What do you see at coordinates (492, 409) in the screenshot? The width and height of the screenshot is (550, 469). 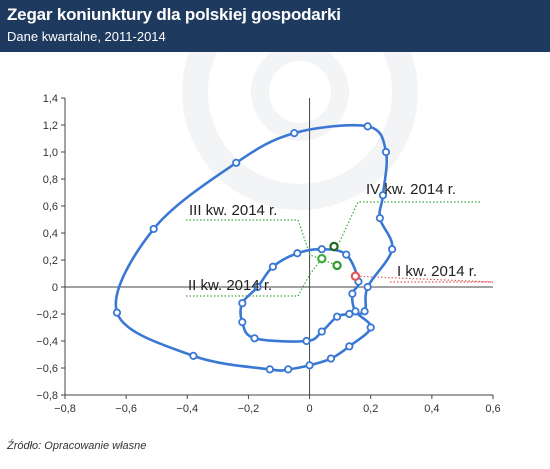 I see `x-tick-label: 0,6` at bounding box center [492, 409].